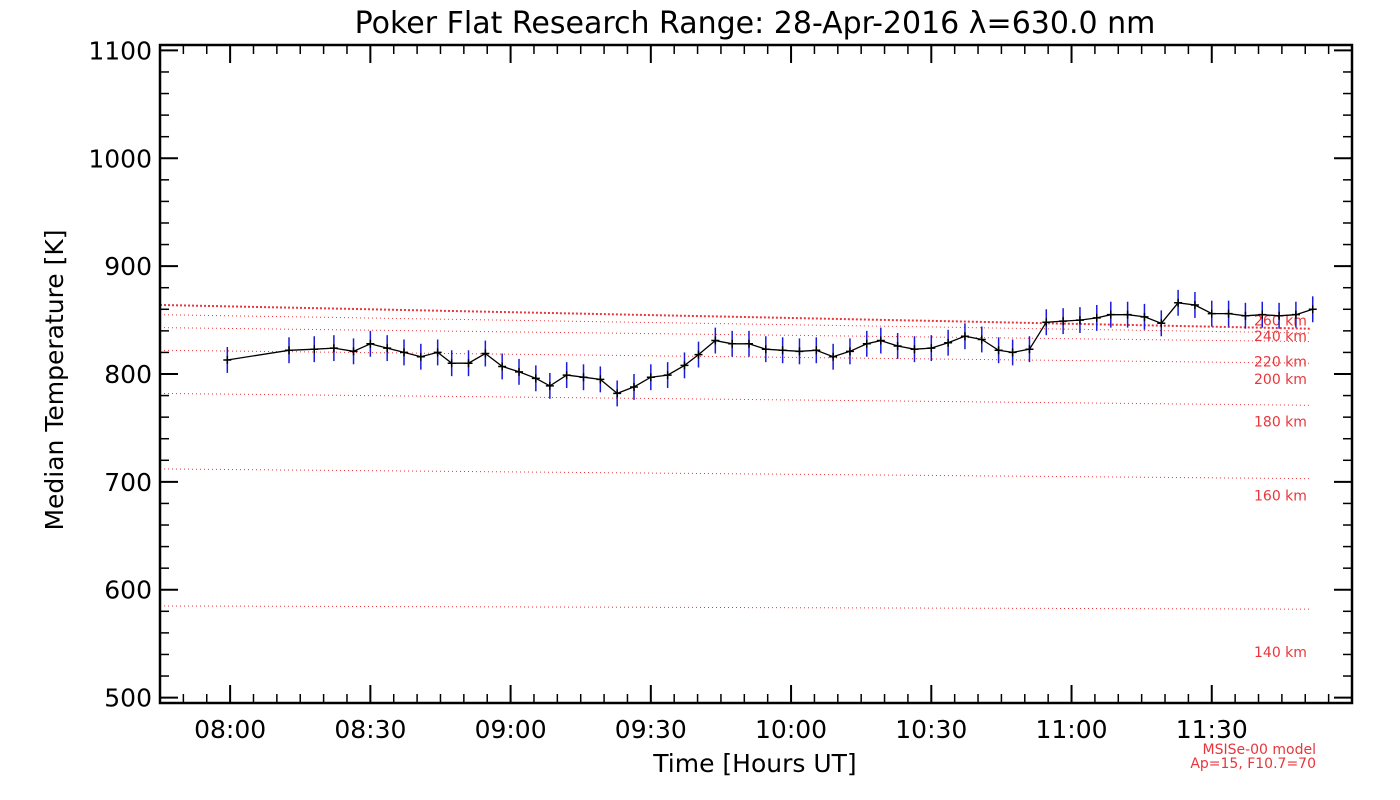  What do you see at coordinates (1280, 497) in the screenshot?
I see `model-curve-label: 160 km` at bounding box center [1280, 497].